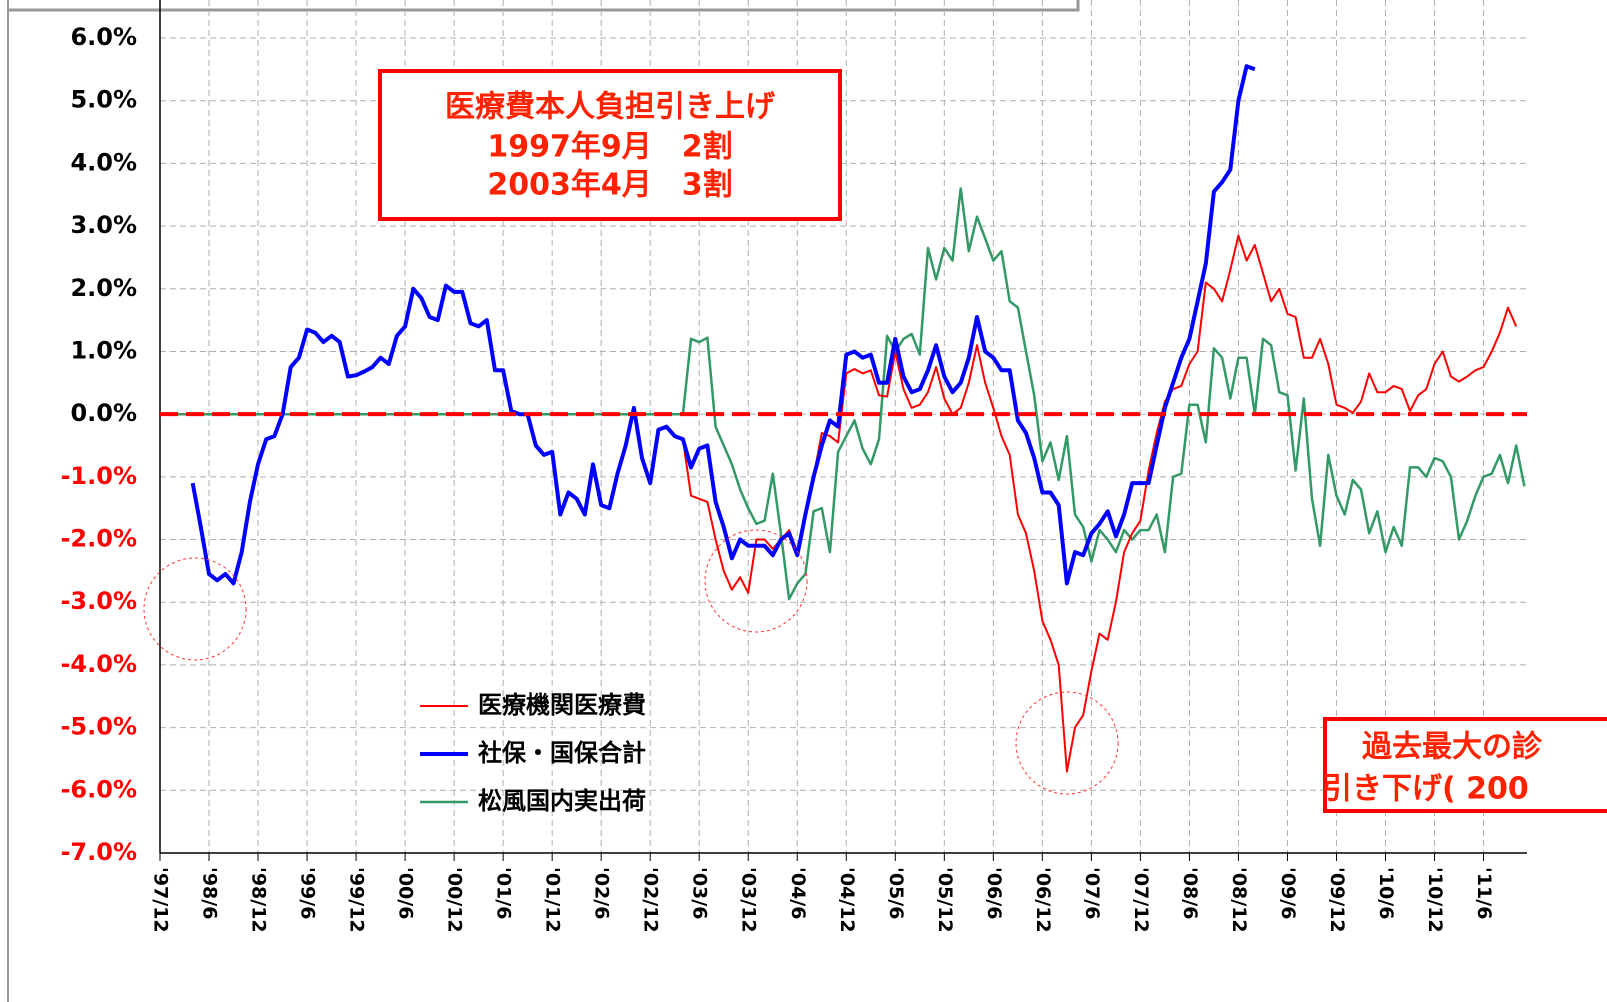 The image size is (1607, 1002). I want to click on x-tick-label: '06/12, so click(1043, 900).